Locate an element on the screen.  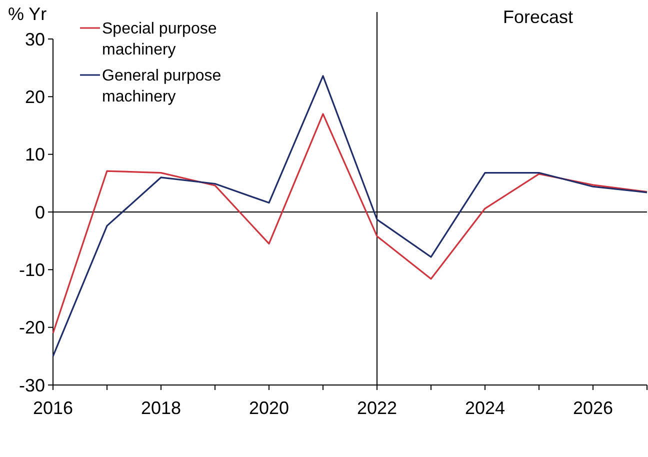
y-tick-label: -10 is located at coordinates (31, 270).